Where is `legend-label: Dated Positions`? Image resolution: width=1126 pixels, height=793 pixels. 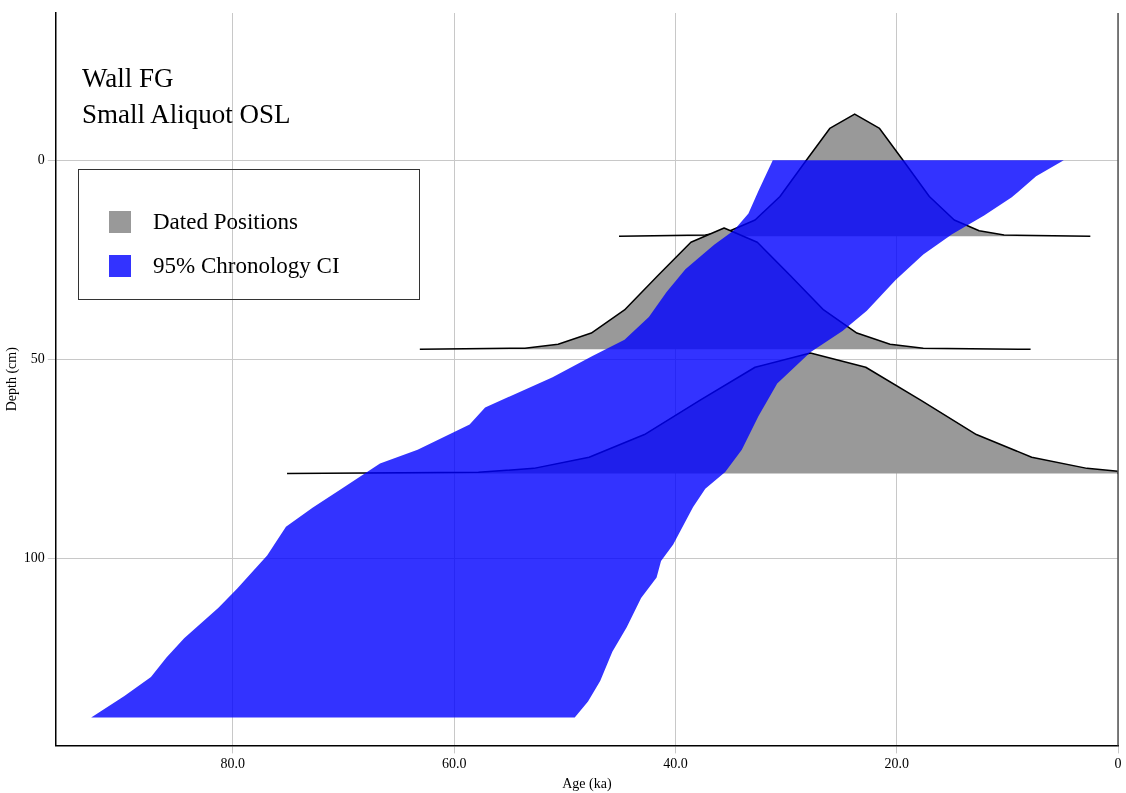 legend-label: Dated Positions is located at coordinates (226, 222).